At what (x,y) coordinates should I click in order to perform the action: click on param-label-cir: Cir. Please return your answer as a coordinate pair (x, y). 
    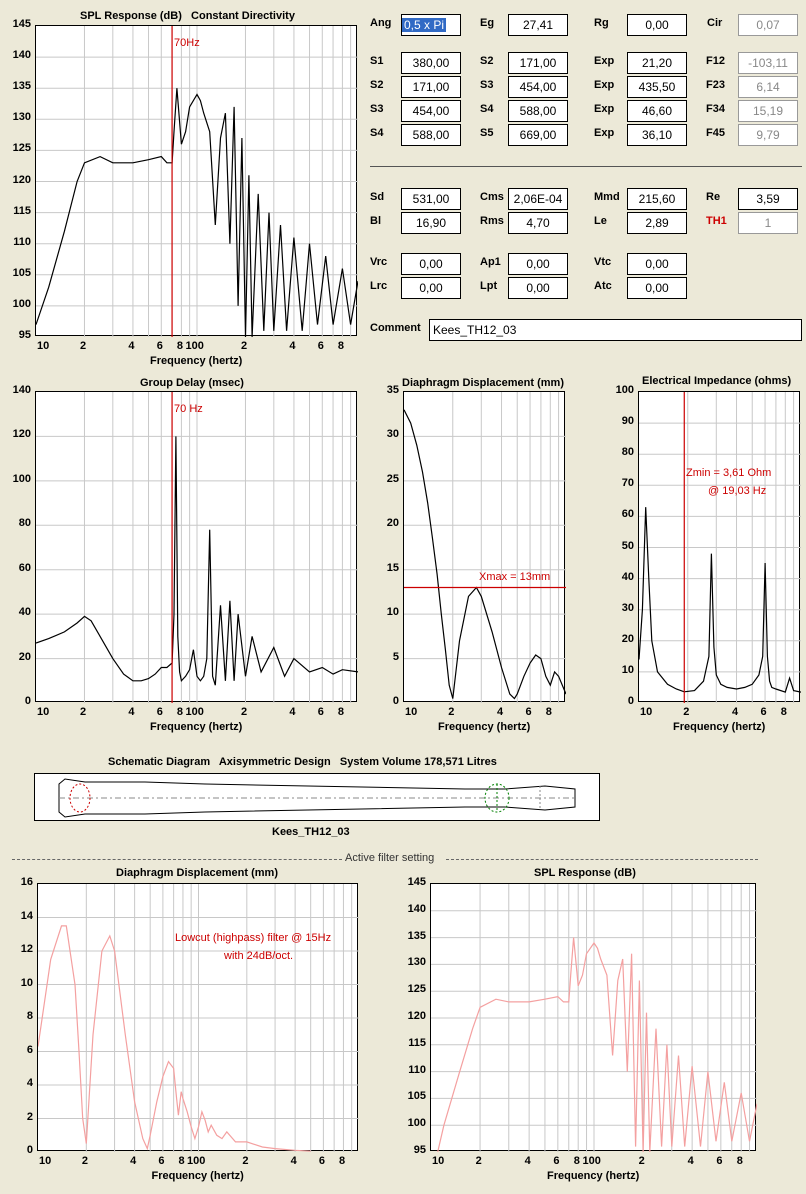
    Looking at the image, I should click on (715, 23).